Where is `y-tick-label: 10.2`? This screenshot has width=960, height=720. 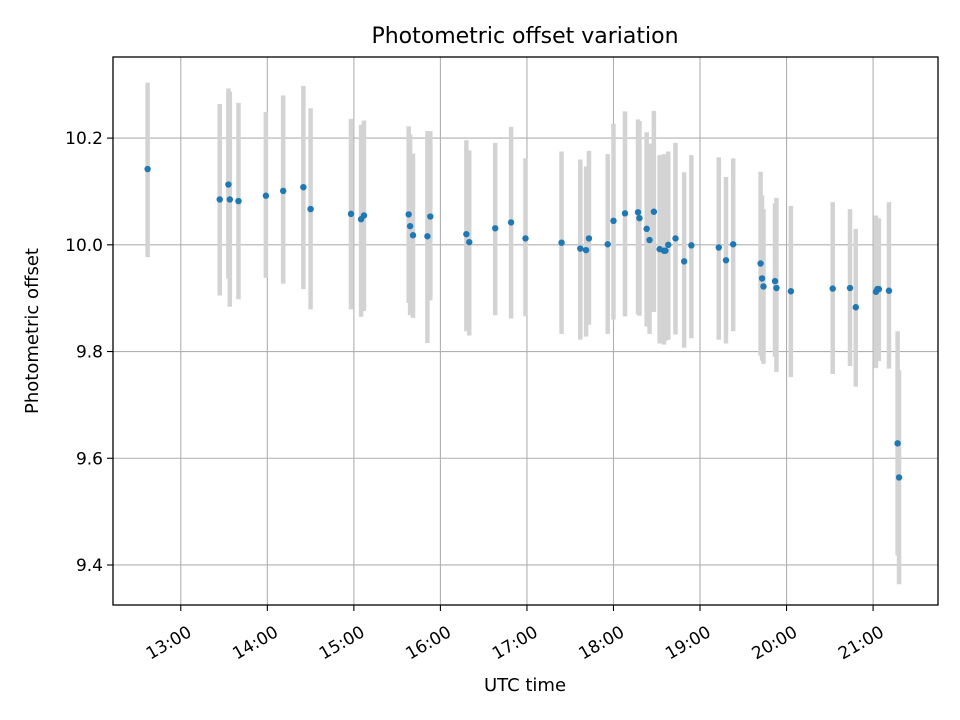
y-tick-label: 10.2 is located at coordinates (84, 139).